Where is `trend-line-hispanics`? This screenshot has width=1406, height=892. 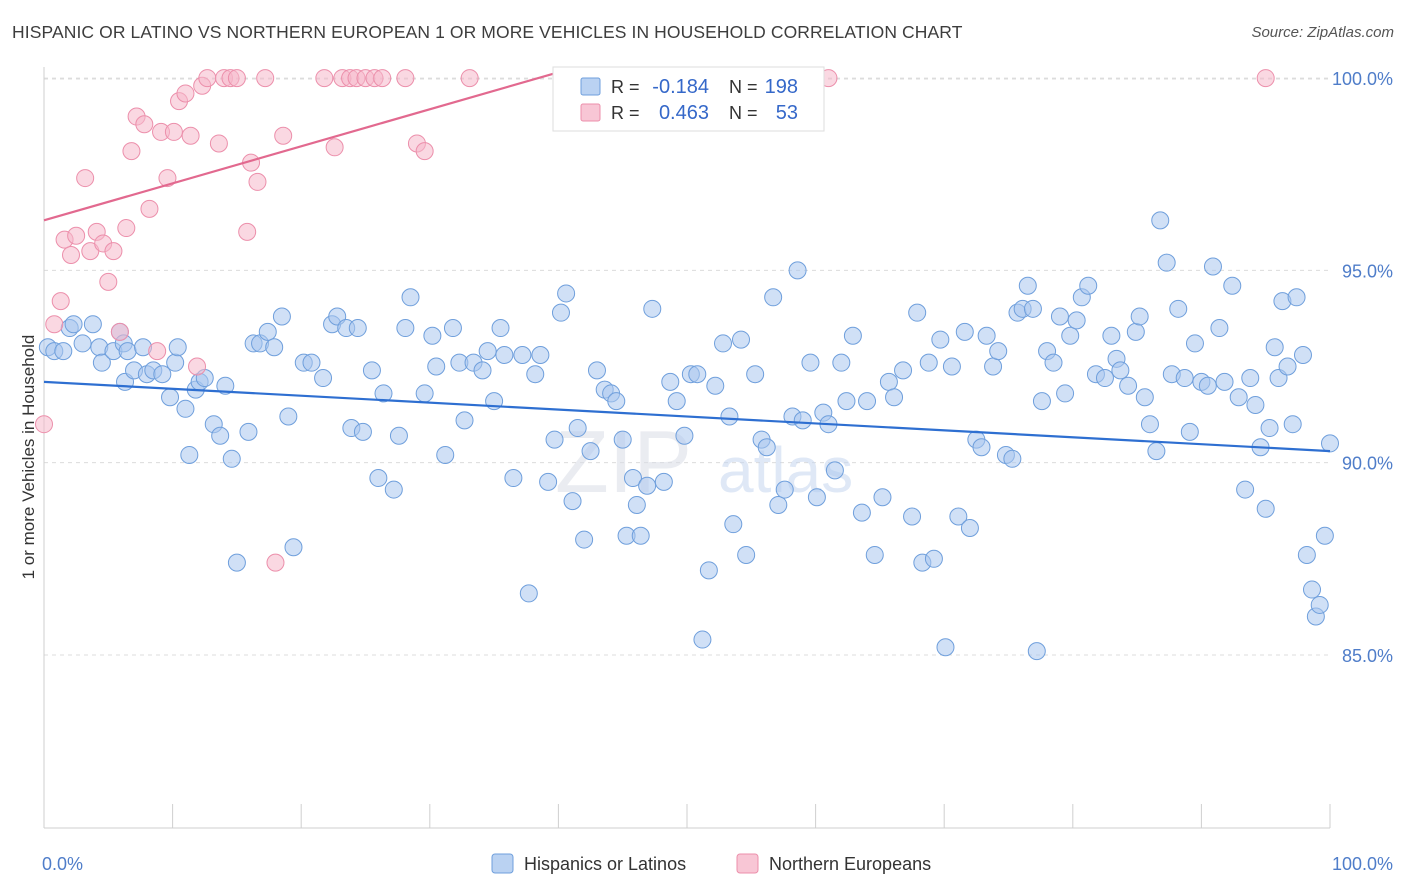
trend-line-hispanics is located at coordinates (687, 416).